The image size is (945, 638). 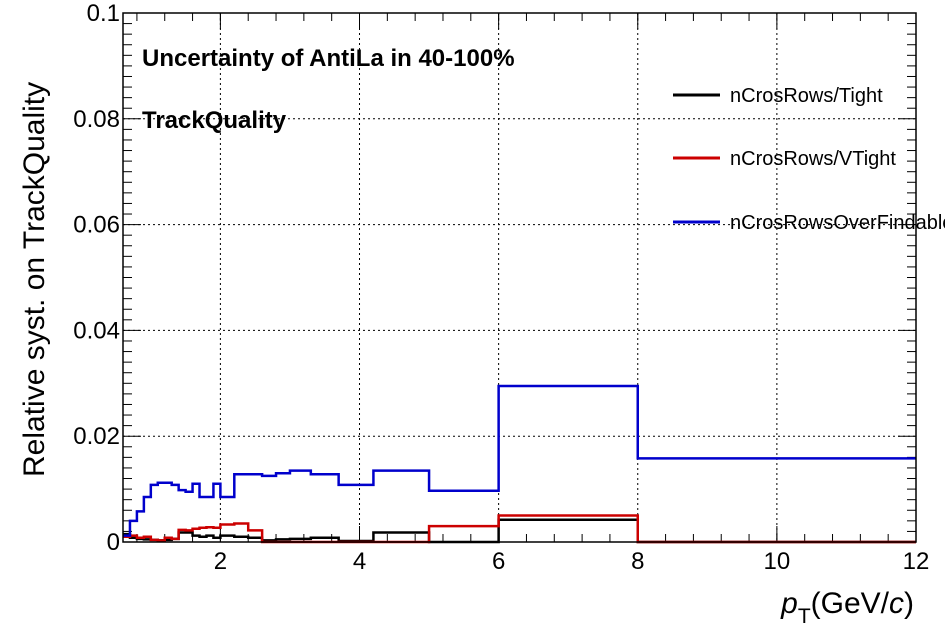 I want to click on y-tick-label: 0.04, so click(x=96, y=330).